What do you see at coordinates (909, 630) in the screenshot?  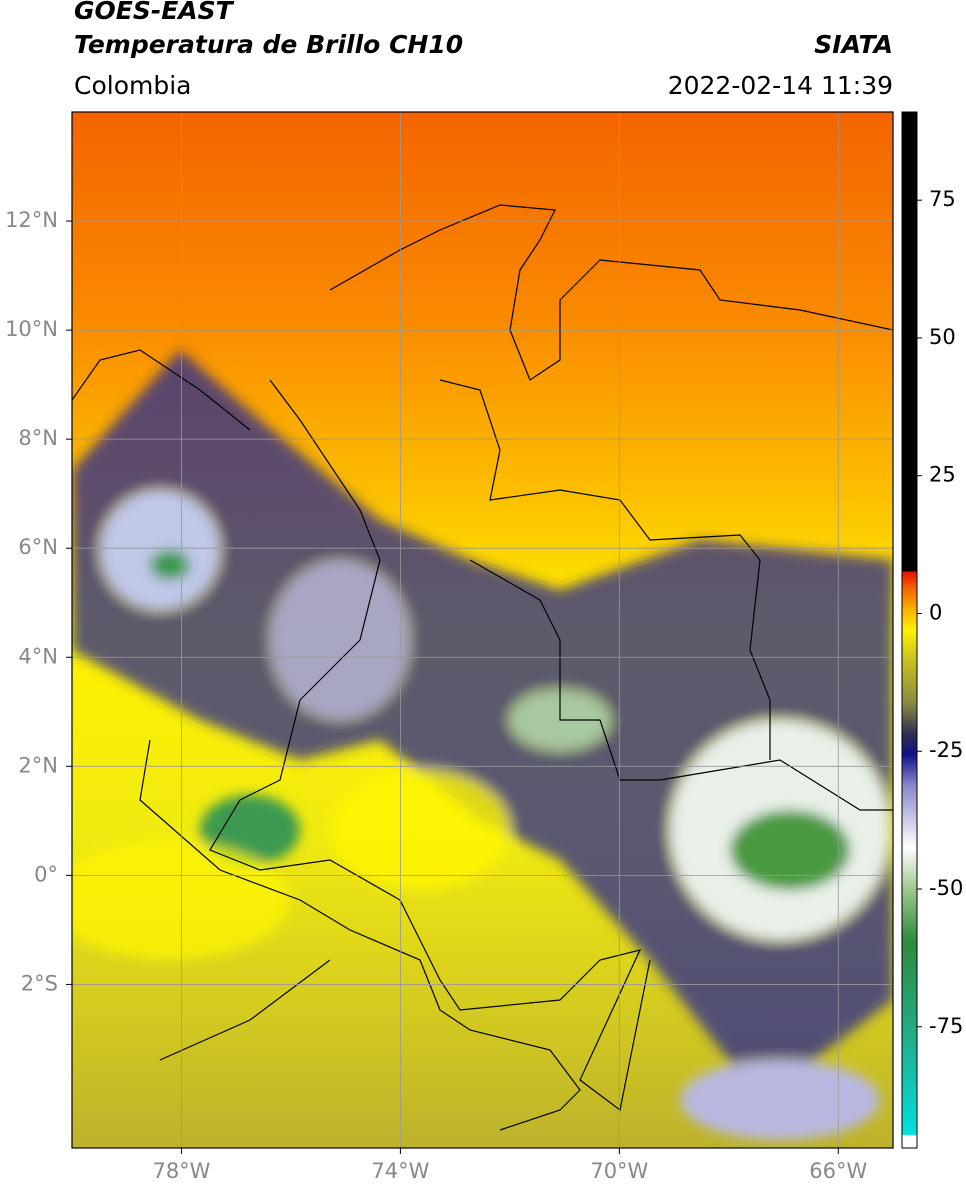 I see `colorbar` at bounding box center [909, 630].